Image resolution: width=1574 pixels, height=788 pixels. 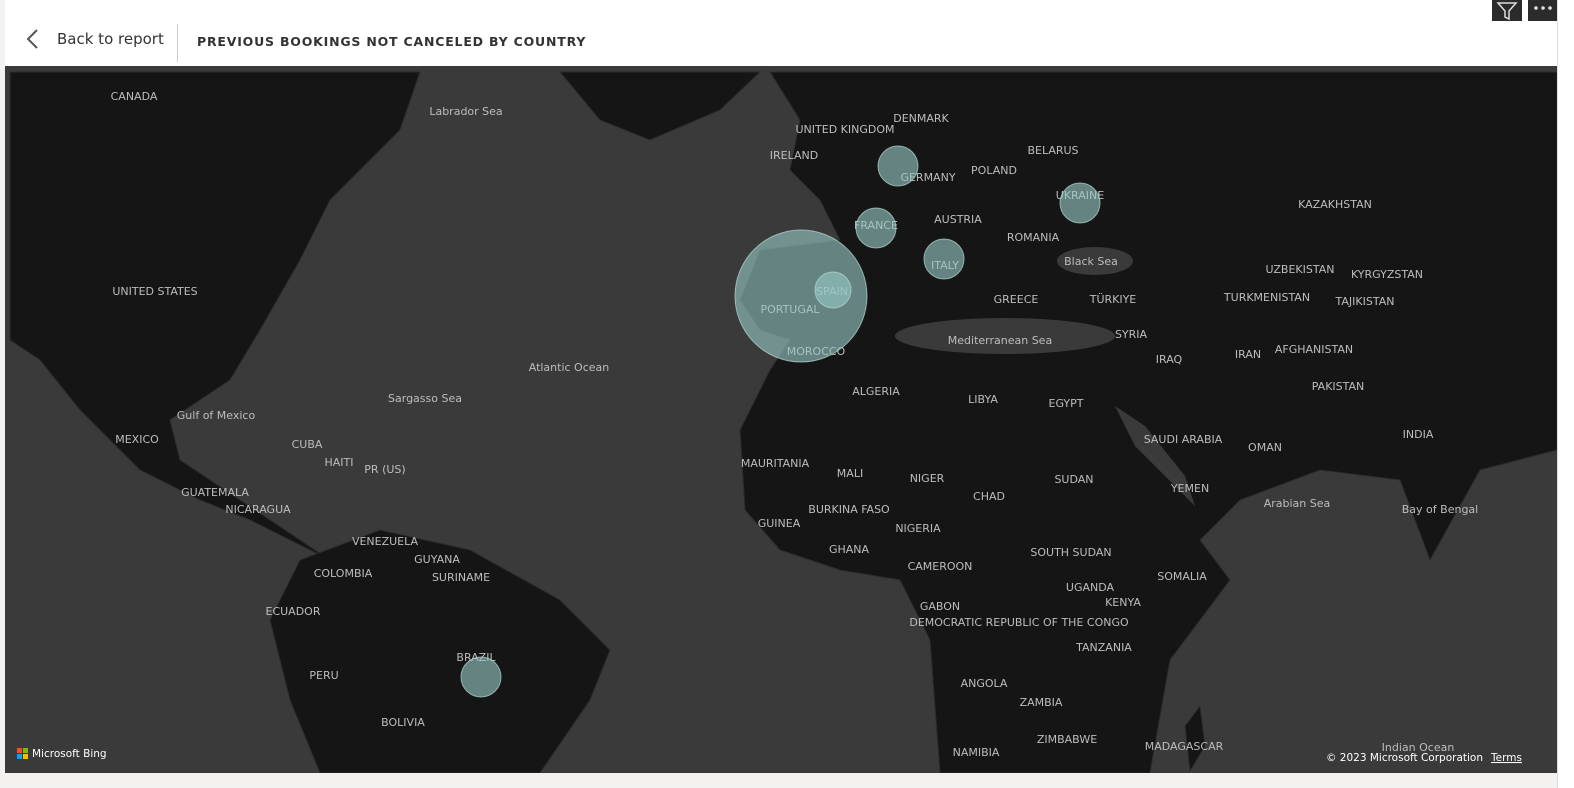 What do you see at coordinates (154, 291) in the screenshot?
I see `map-label: UNITED STATES` at bounding box center [154, 291].